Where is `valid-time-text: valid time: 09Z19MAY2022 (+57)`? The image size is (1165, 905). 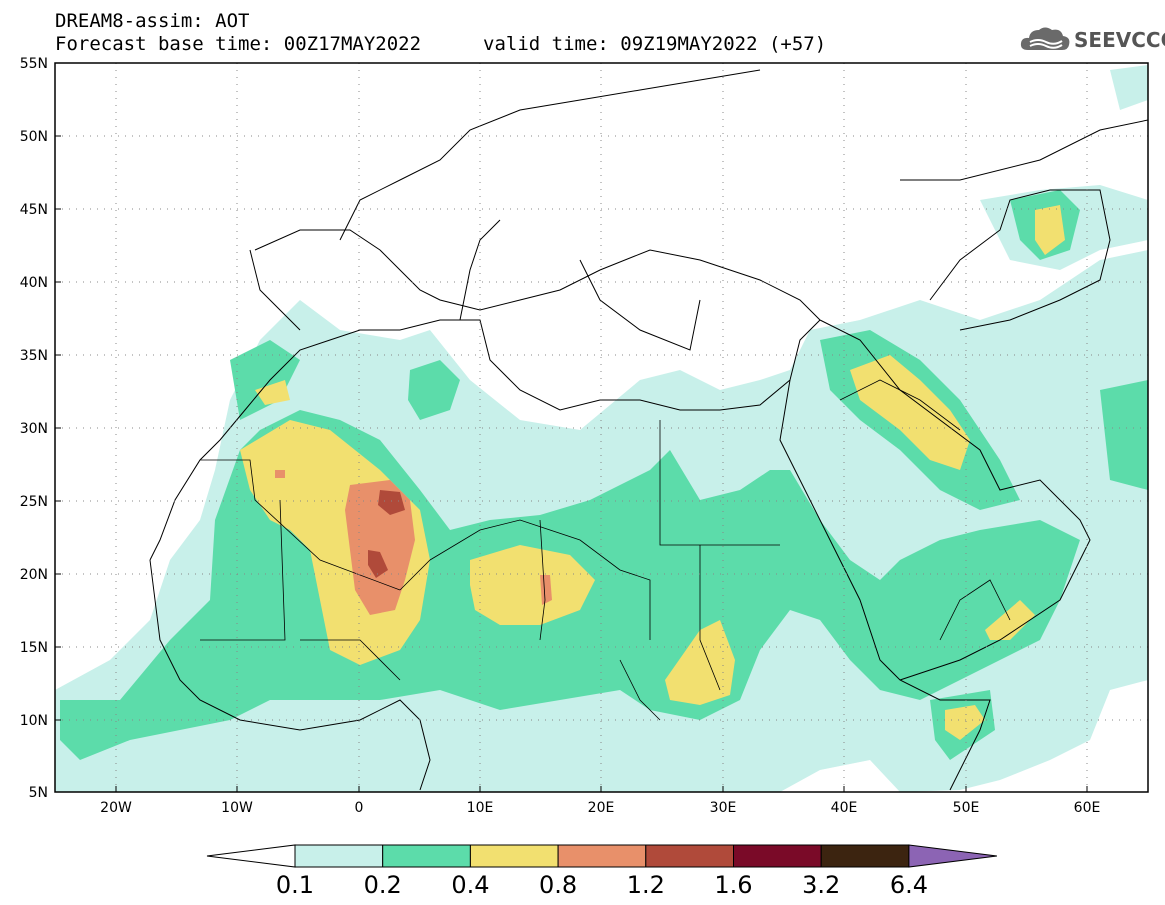
valid-time-text: valid time: 09Z19MAY2022 (+57) is located at coordinates (655, 44).